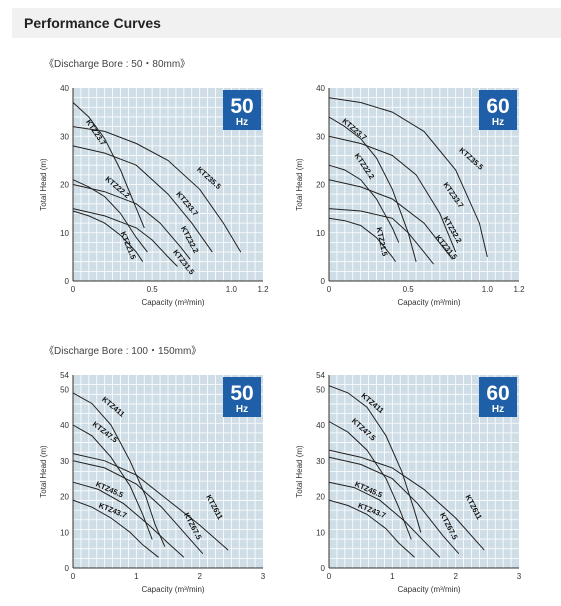 The width and height of the screenshot is (561, 606). I want to click on page-title: Performance Curves, so click(92, 23).